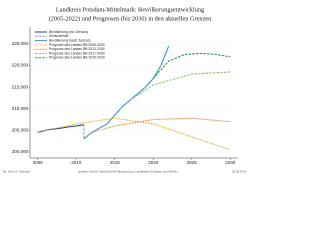 The height and width of the screenshot is (240, 320). I want to click on date: 25.06.2024, so click(239, 172).